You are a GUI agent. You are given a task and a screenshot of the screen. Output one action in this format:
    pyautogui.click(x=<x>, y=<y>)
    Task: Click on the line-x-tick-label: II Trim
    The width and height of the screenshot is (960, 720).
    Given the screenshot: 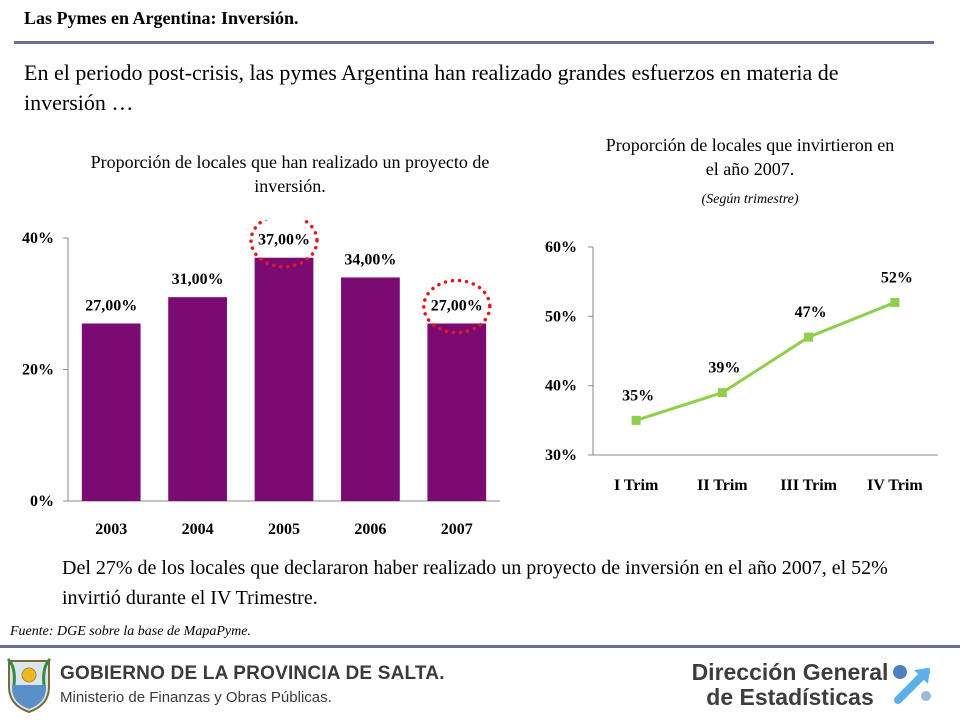 What is the action you would take?
    pyautogui.click(x=722, y=485)
    